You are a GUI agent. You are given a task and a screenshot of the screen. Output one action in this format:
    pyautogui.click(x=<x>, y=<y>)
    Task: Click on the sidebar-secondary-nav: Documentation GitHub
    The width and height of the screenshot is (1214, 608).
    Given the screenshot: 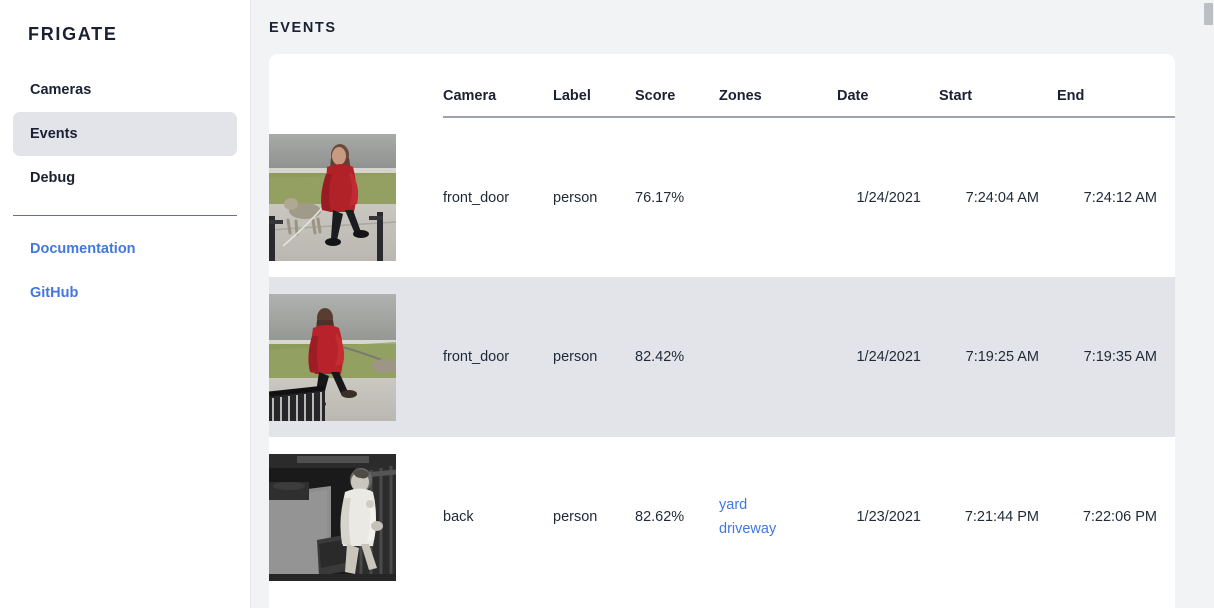 What is the action you would take?
    pyautogui.click(x=125, y=271)
    